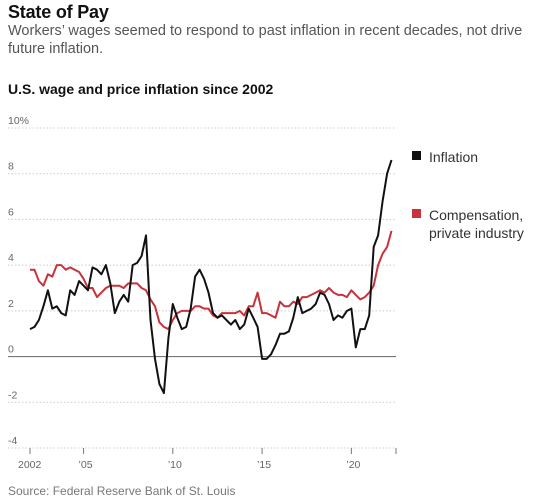 This screenshot has width=533, height=503. I want to click on y-tick-label: -4, so click(12, 441).